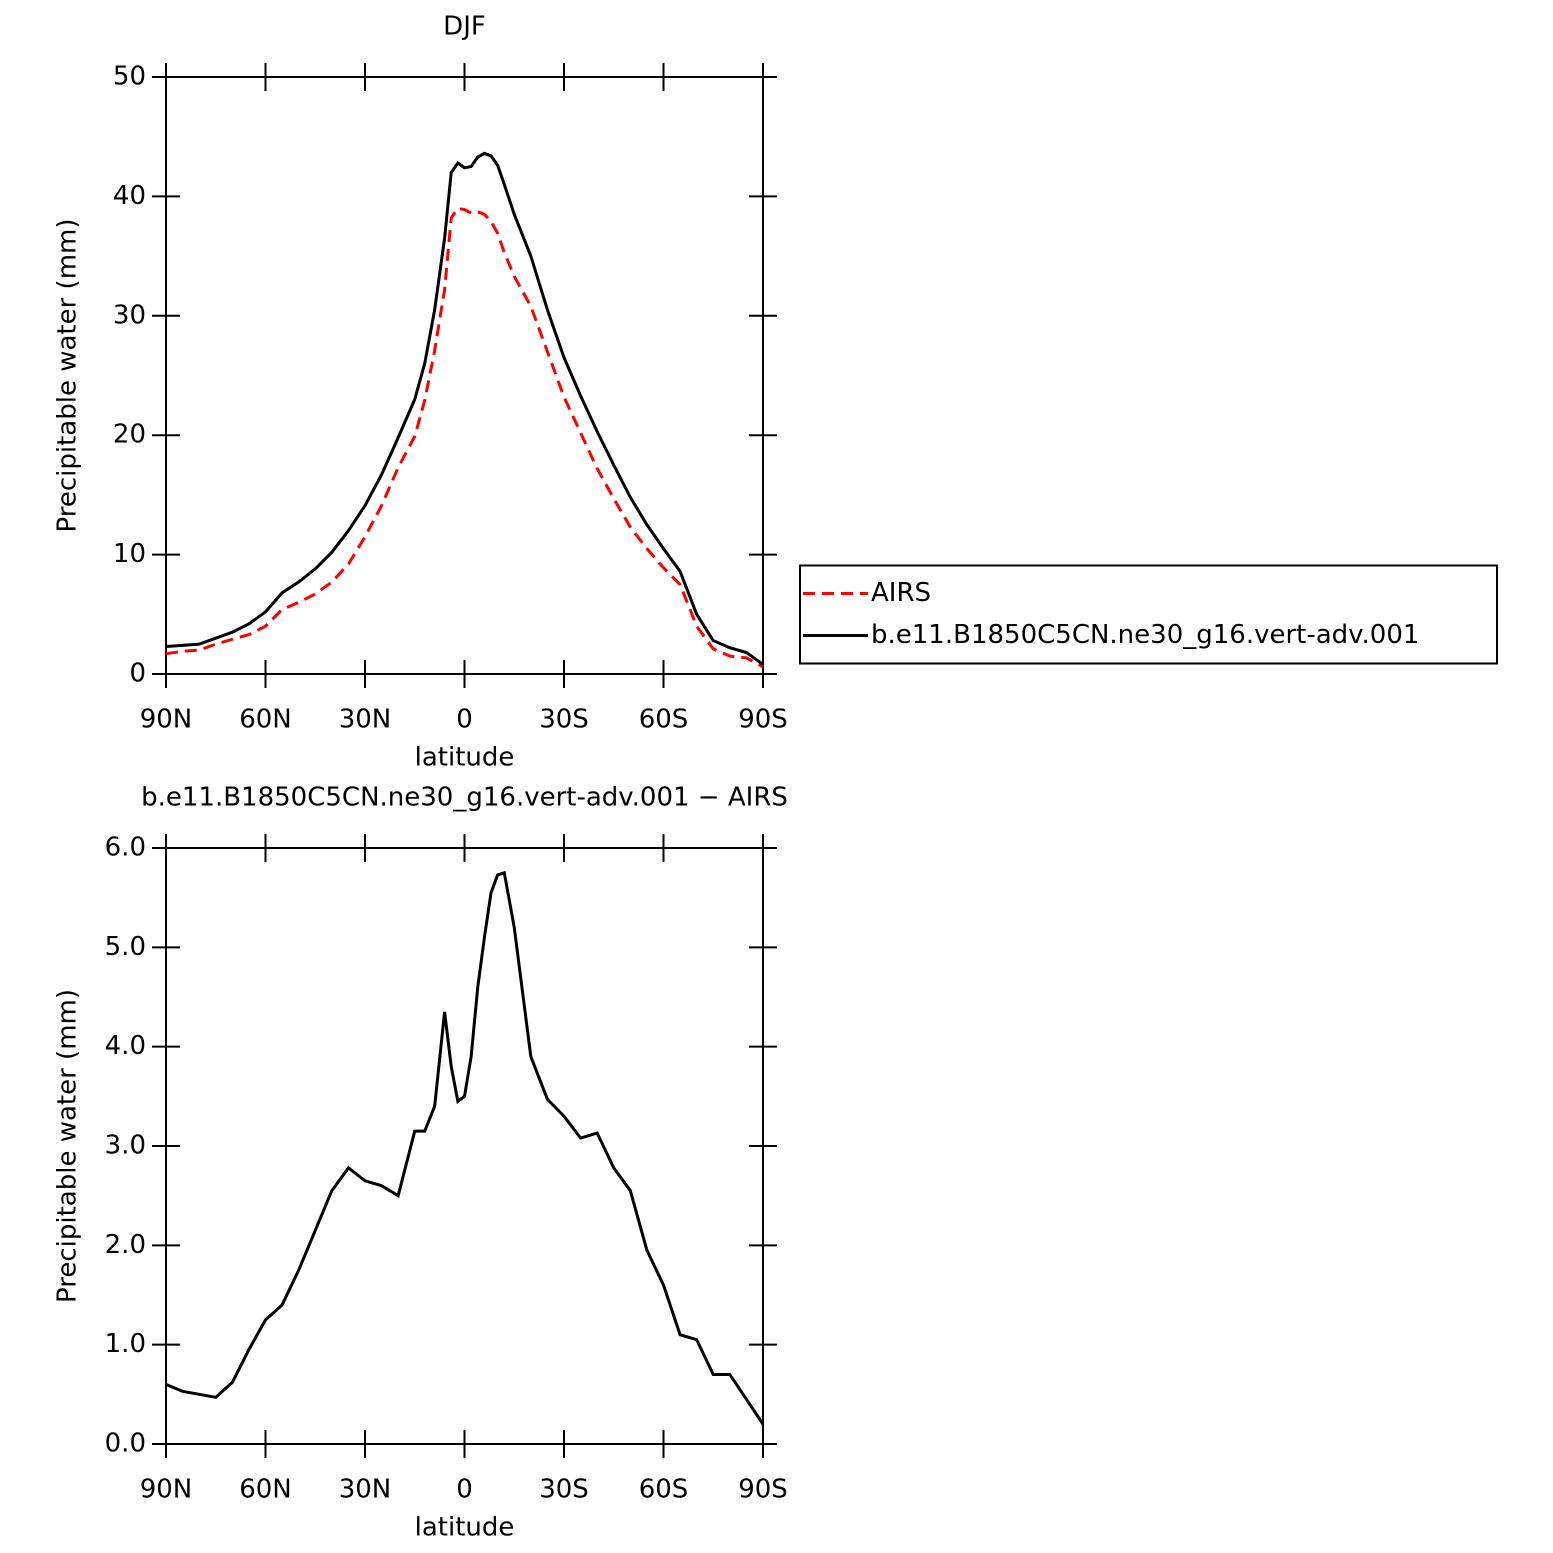 Image resolution: width=1553 pixels, height=1553 pixels. What do you see at coordinates (1148, 614) in the screenshot?
I see `legend-box` at bounding box center [1148, 614].